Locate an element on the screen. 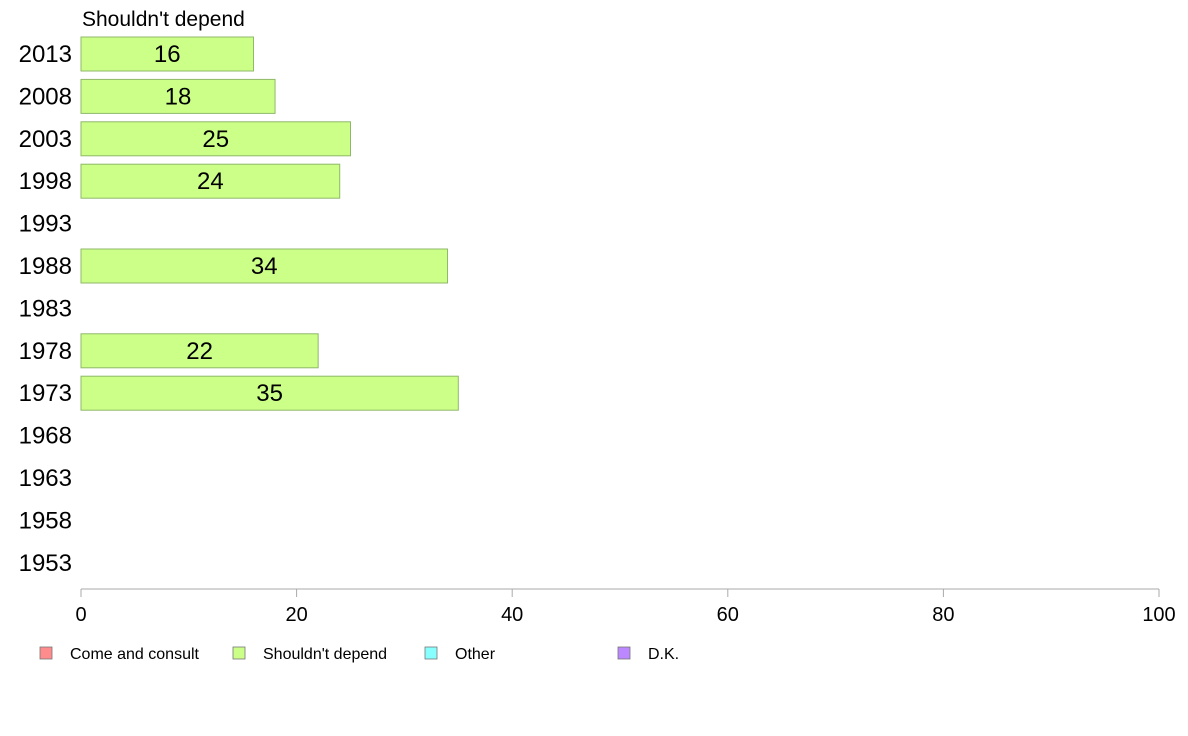 This screenshot has height=736, width=1188. bar-1998 is located at coordinates (210, 181).